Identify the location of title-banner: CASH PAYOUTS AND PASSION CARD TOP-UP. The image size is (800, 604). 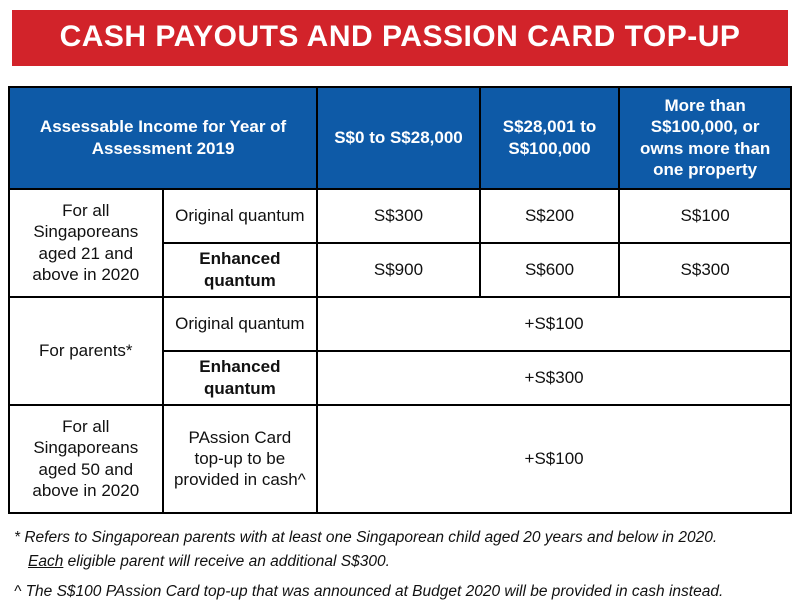
(400, 38).